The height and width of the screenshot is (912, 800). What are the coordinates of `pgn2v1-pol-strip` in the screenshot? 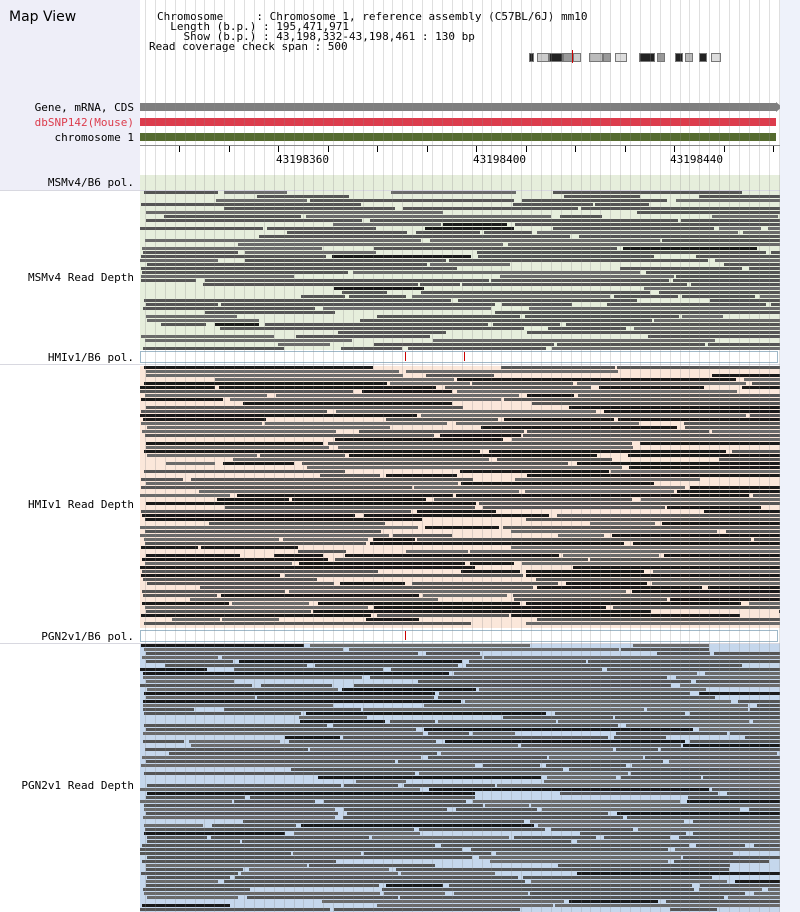 It's located at (459, 636).